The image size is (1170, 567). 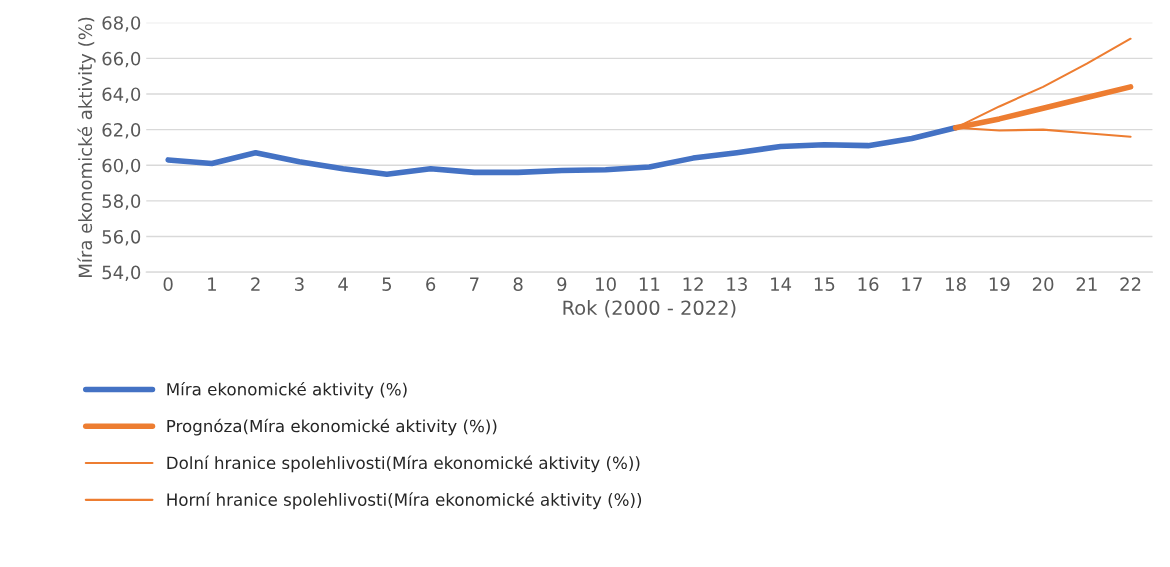 I want to click on x-tick-label: 17, so click(x=912, y=284).